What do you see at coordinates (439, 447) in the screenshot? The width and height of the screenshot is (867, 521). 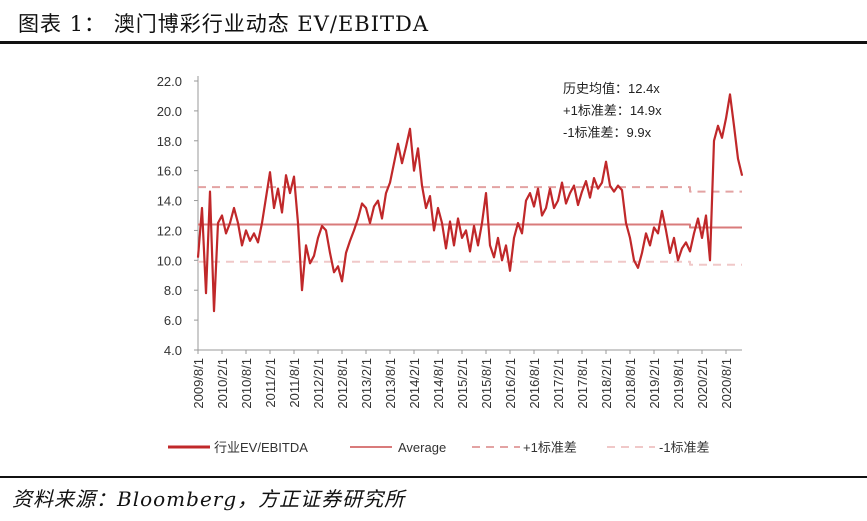 I see `legend: 行业EV/EBITDA Average +1标准差 -1标准差` at bounding box center [439, 447].